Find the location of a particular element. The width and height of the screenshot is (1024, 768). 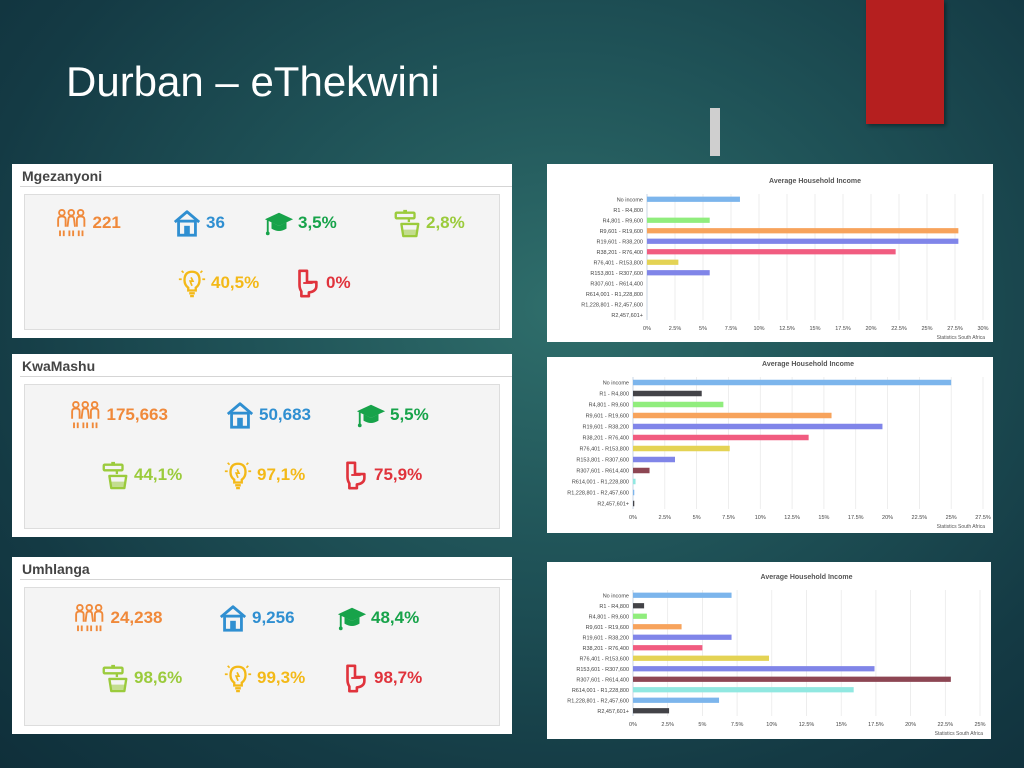

category-label: R9,601 - R19,600 is located at coordinates (621, 232).